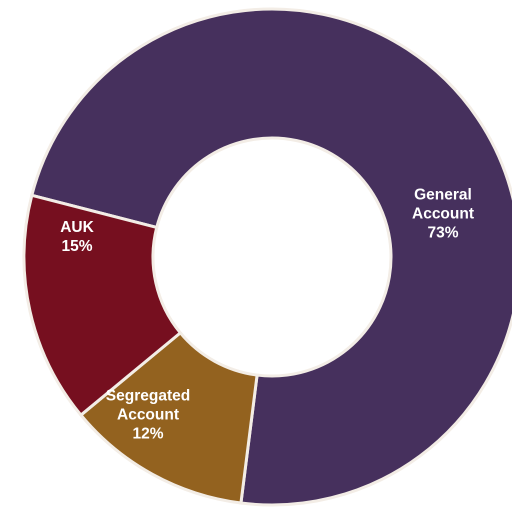 This screenshot has width=512, height=511. What do you see at coordinates (442, 233) in the screenshot?
I see `donut-slice-label-line: 73%` at bounding box center [442, 233].